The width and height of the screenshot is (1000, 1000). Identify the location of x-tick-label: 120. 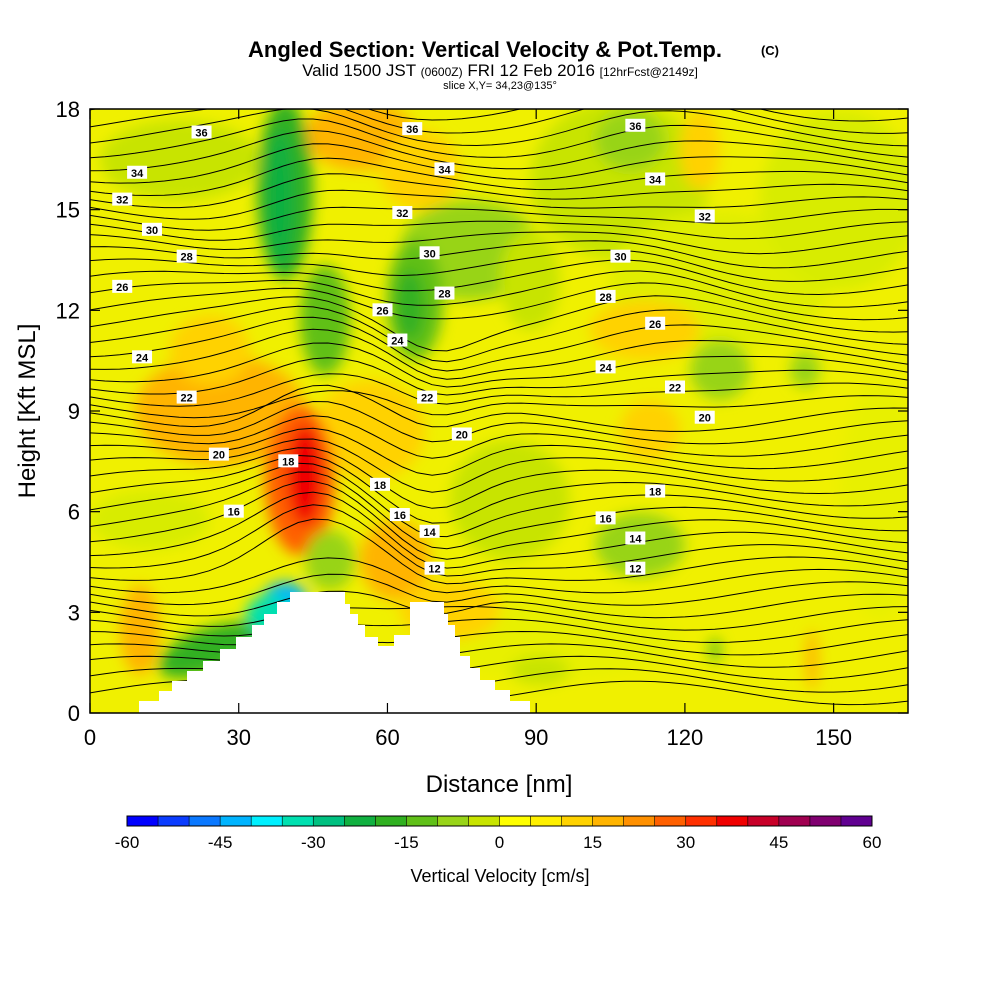
(685, 737).